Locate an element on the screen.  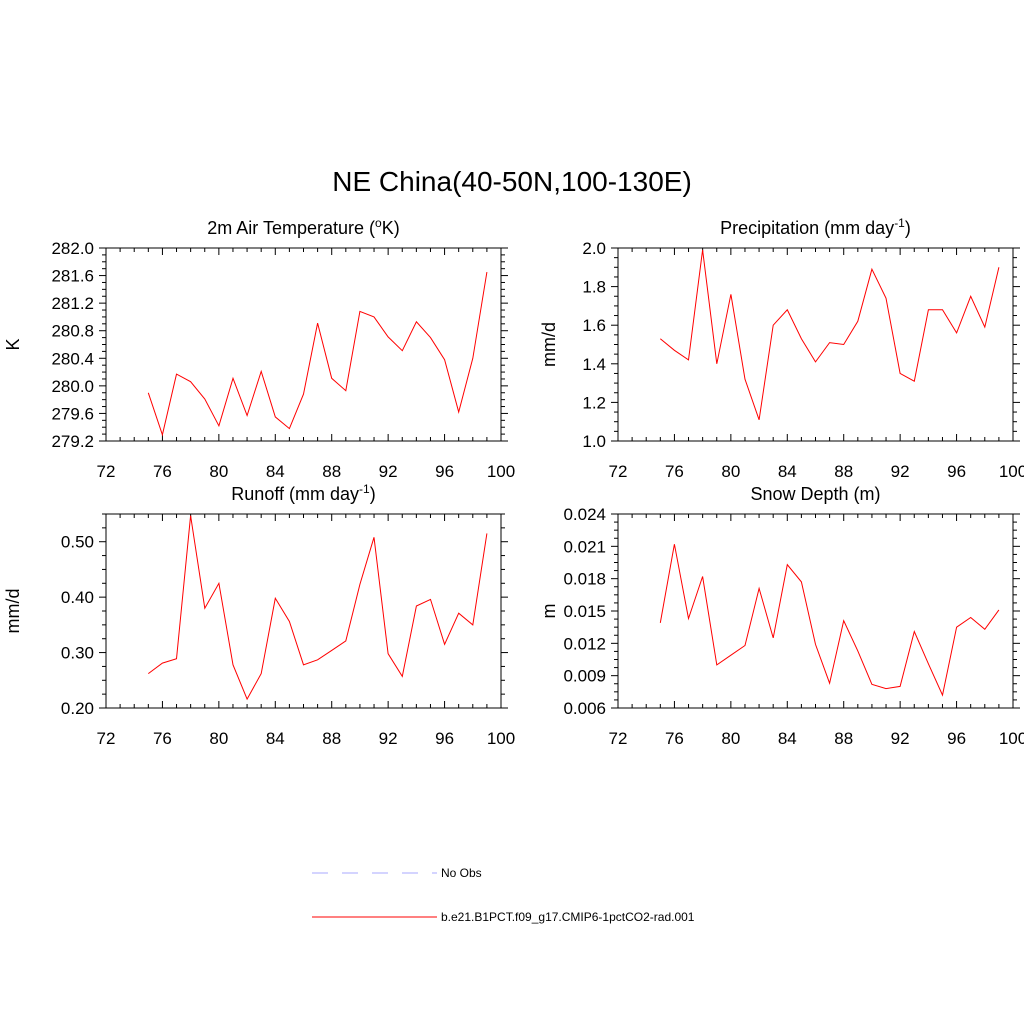
y-tick-label: 279.2 is located at coordinates (72, 441).